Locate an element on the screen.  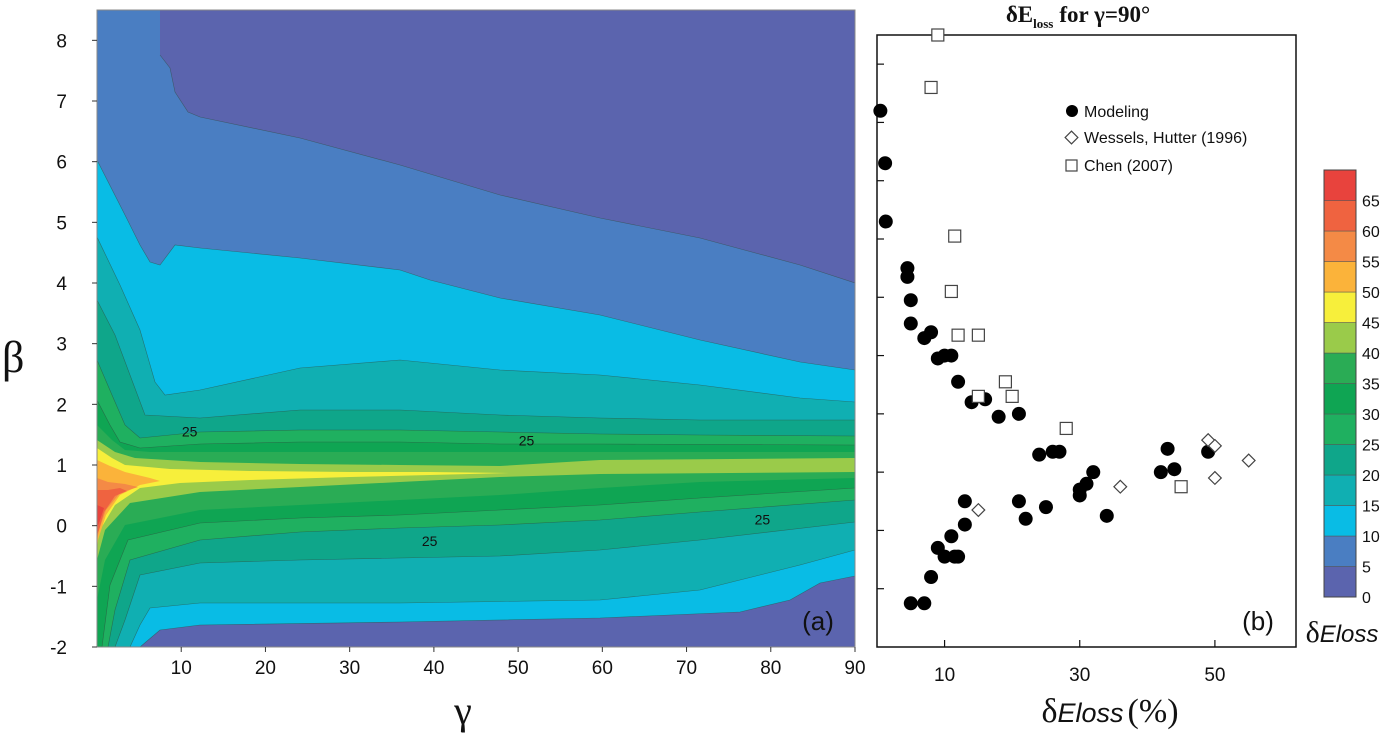
y-tick-label: 5 is located at coordinates (61, 223).